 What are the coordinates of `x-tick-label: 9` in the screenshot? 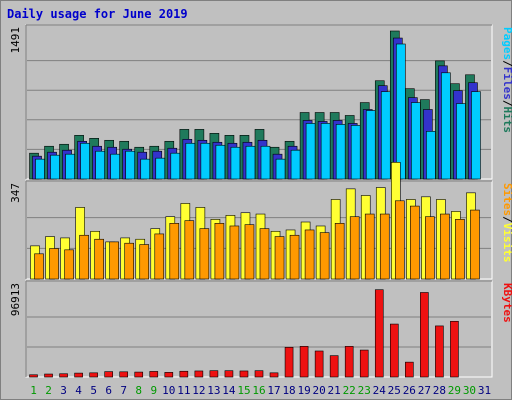 It's located at (153, 390).